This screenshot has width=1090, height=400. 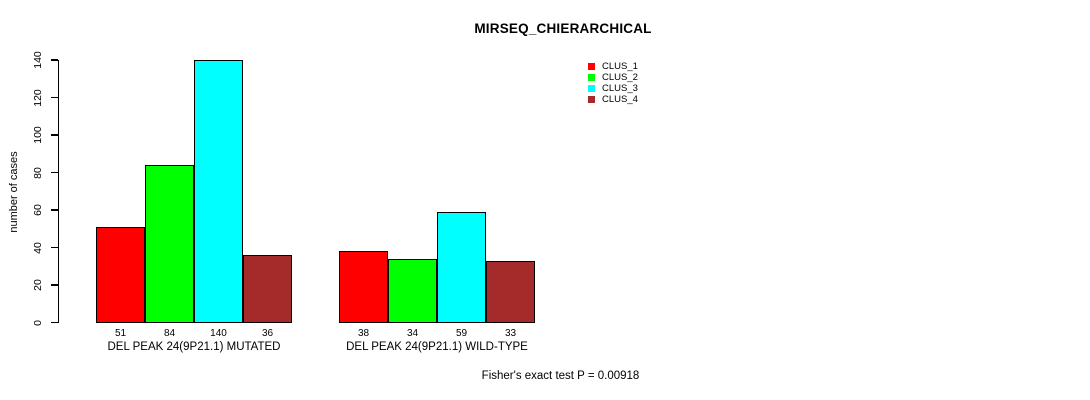 I want to click on bar-clus_2-wild-type, so click(x=412, y=290).